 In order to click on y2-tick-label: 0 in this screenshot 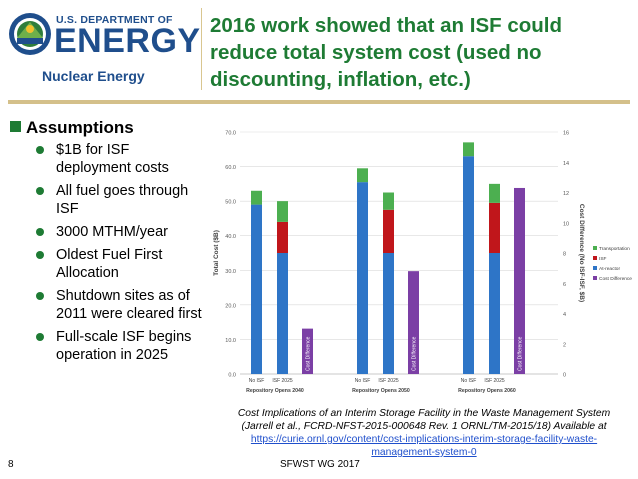, I will do `click(564, 376)`.